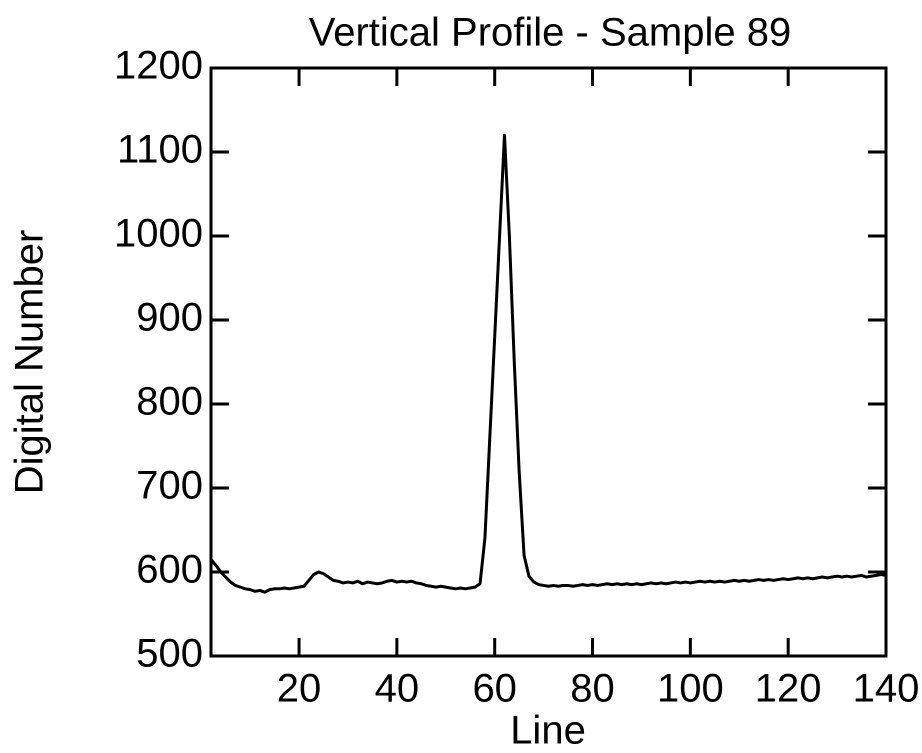 This screenshot has height=753, width=922. What do you see at coordinates (169, 570) in the screenshot?
I see `y-tick-label: 600` at bounding box center [169, 570].